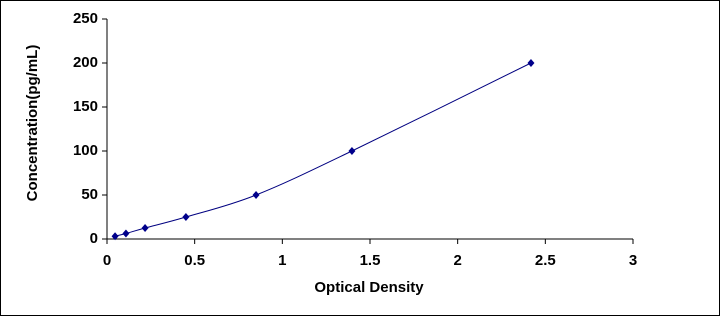  Describe the element at coordinates (633, 260) in the screenshot. I see `x-tick-label: 3` at that location.